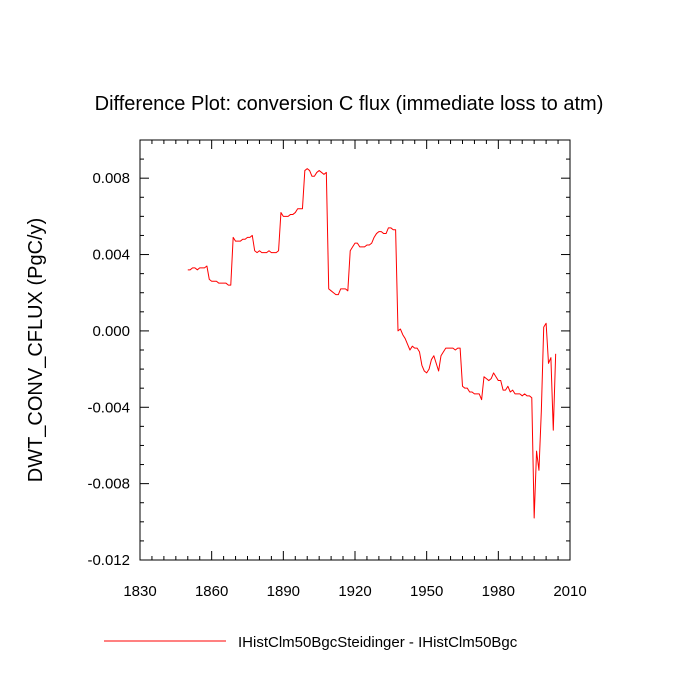  What do you see at coordinates (378, 642) in the screenshot?
I see `legend-label: IHistClm50BgcSteidinger - IHistClm50Bgc` at bounding box center [378, 642].